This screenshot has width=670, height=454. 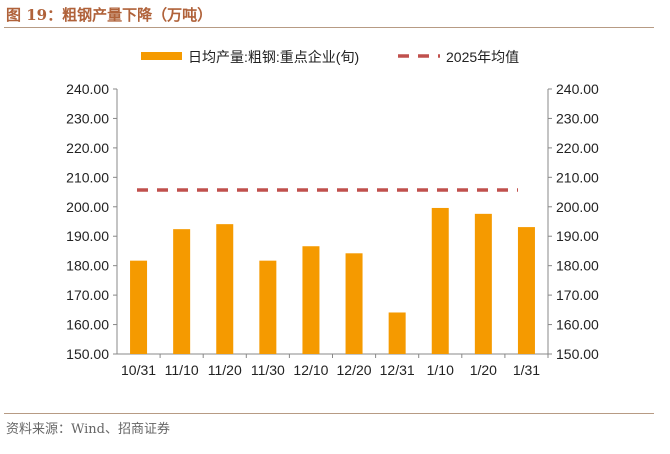 I want to click on figure-title: 图 19：粗钢产量下降（万吨）, so click(x=109, y=15).